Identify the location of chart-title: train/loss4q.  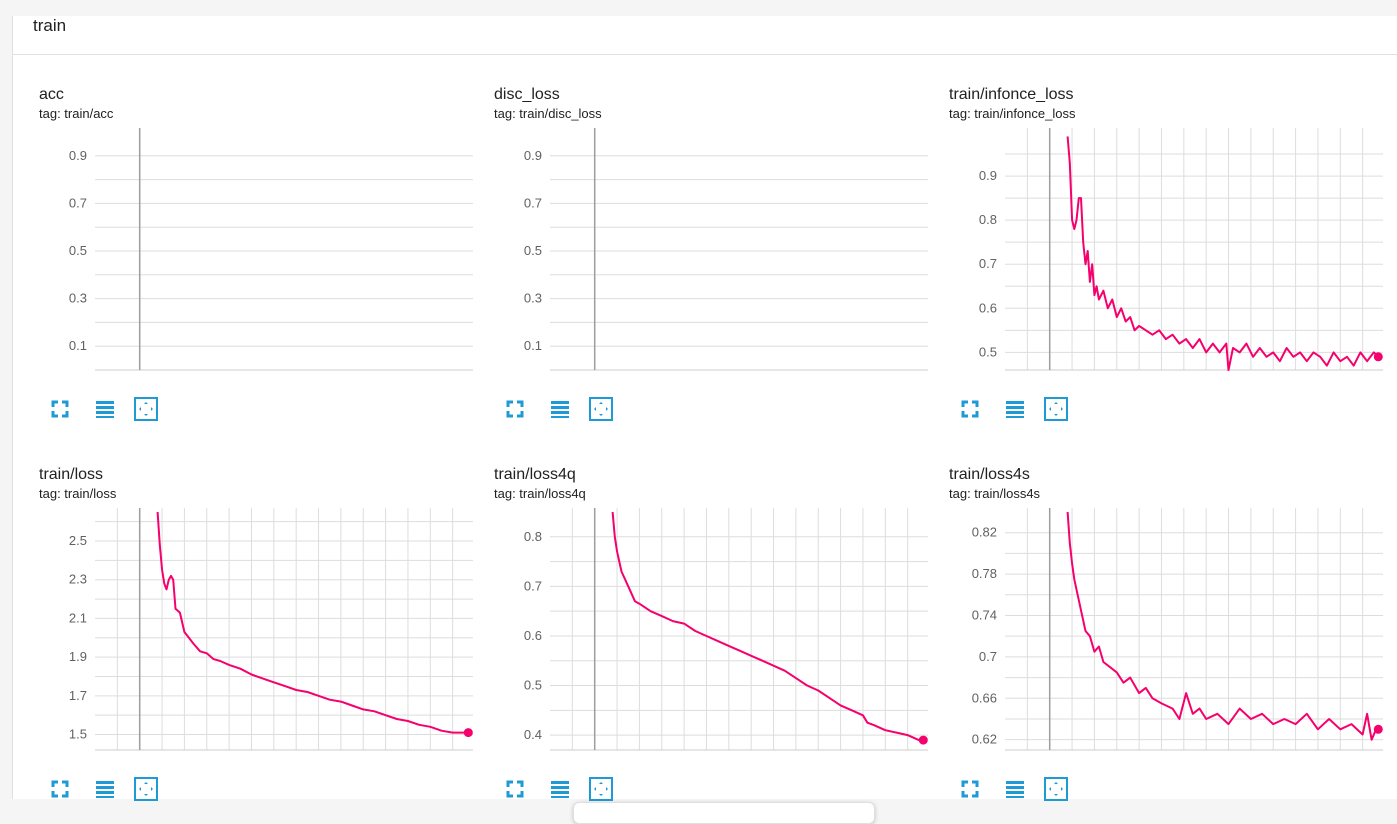
(535, 474).